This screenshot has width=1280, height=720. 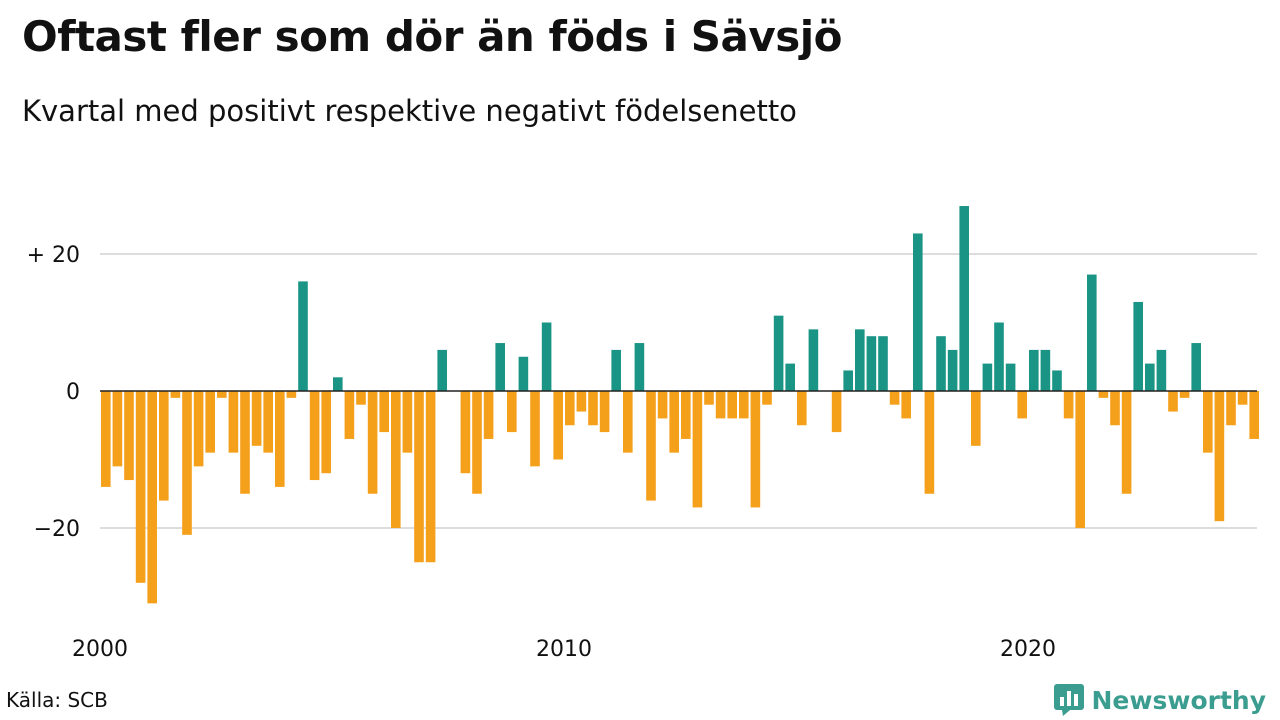 What do you see at coordinates (407, 422) in the screenshot?
I see `bar-2006-q3` at bounding box center [407, 422].